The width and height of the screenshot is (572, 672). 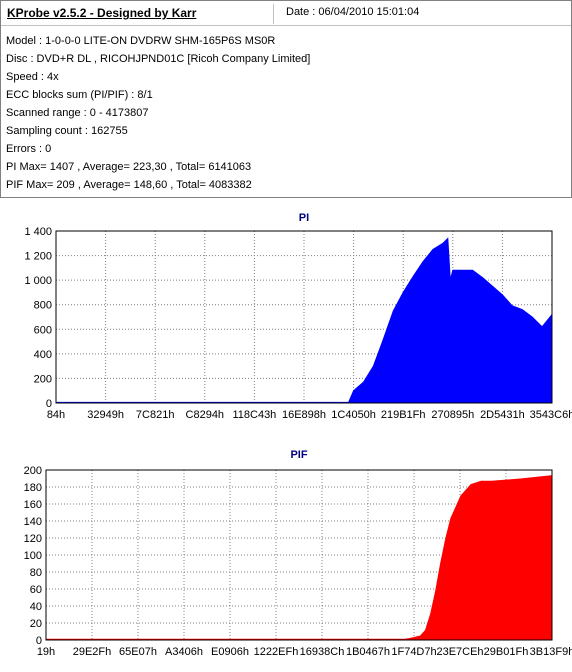 I want to click on info-errors: Errors : 0, so click(x=29, y=149).